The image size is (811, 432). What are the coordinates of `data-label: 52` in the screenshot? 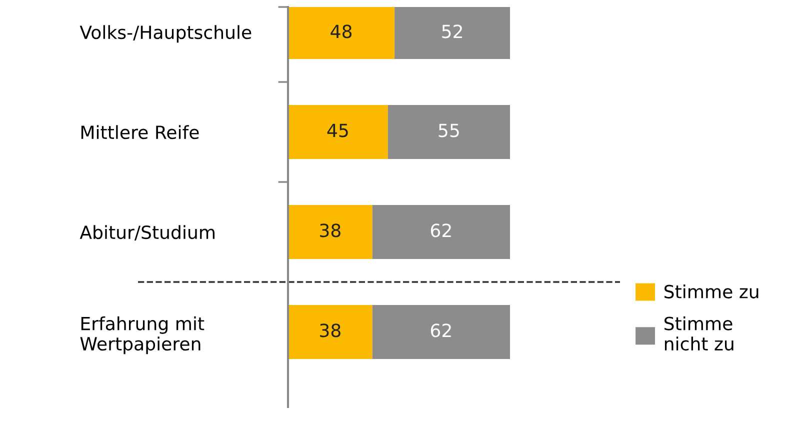 It's located at (452, 31).